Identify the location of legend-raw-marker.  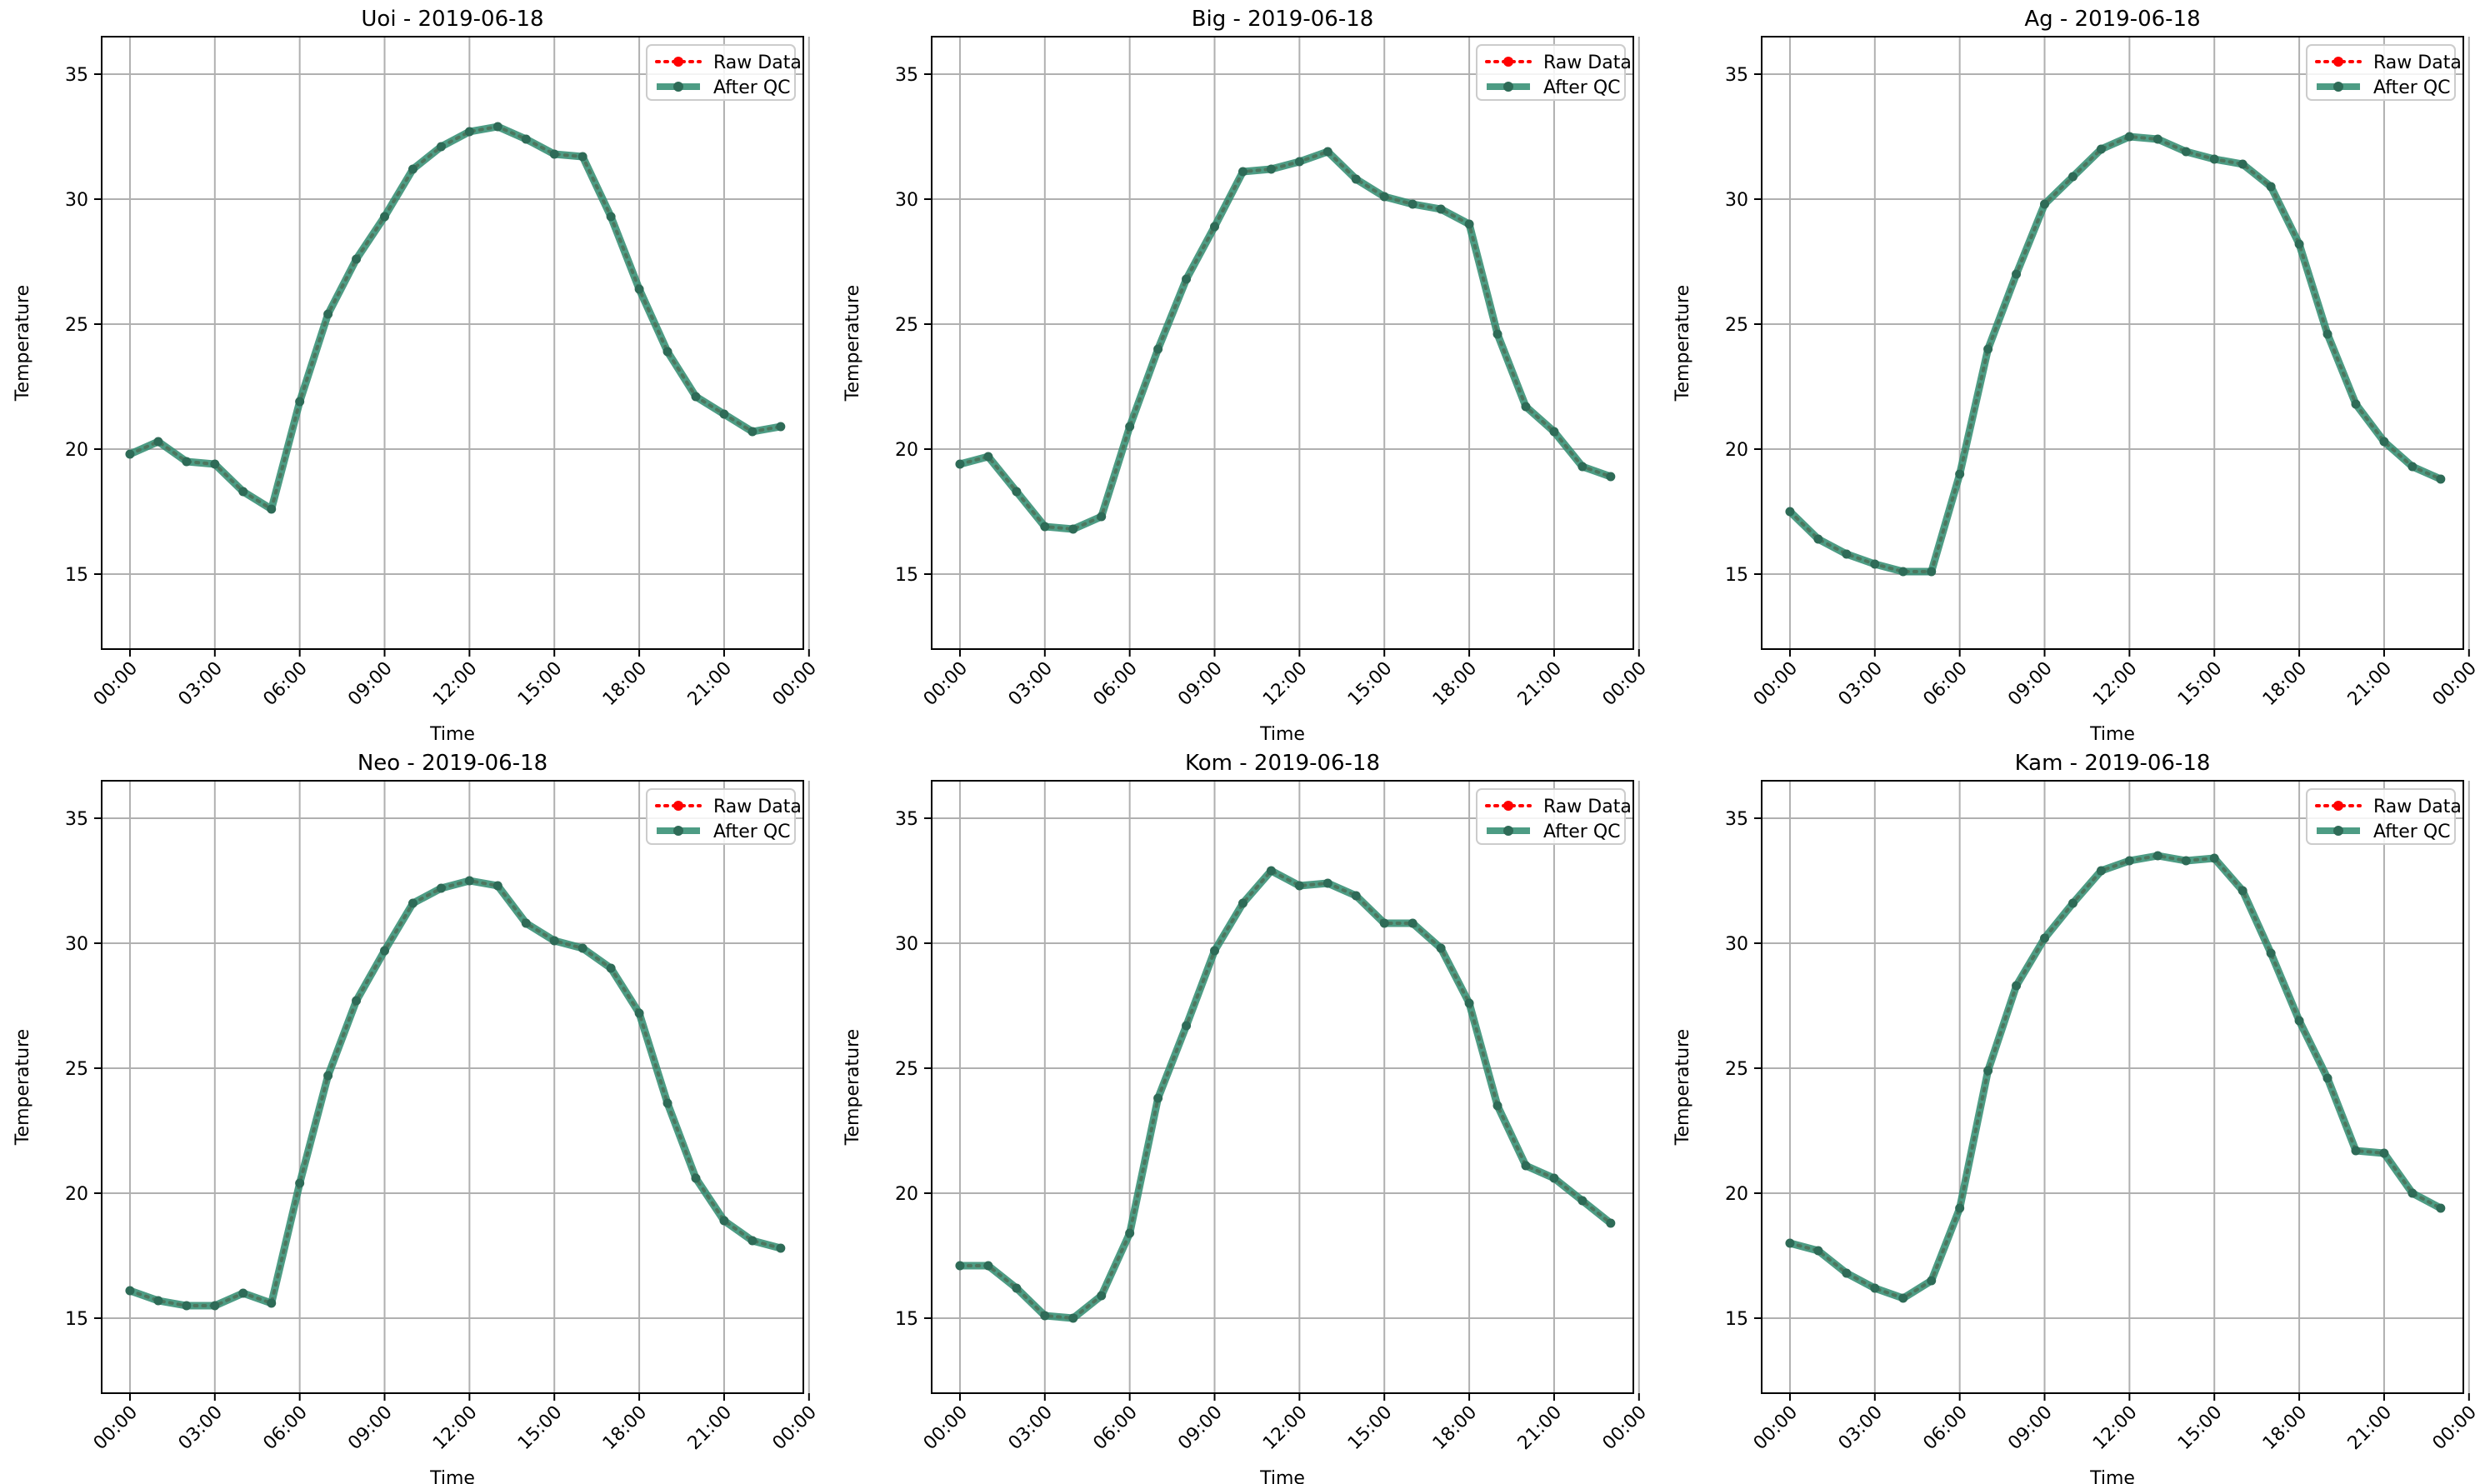
(2338, 806).